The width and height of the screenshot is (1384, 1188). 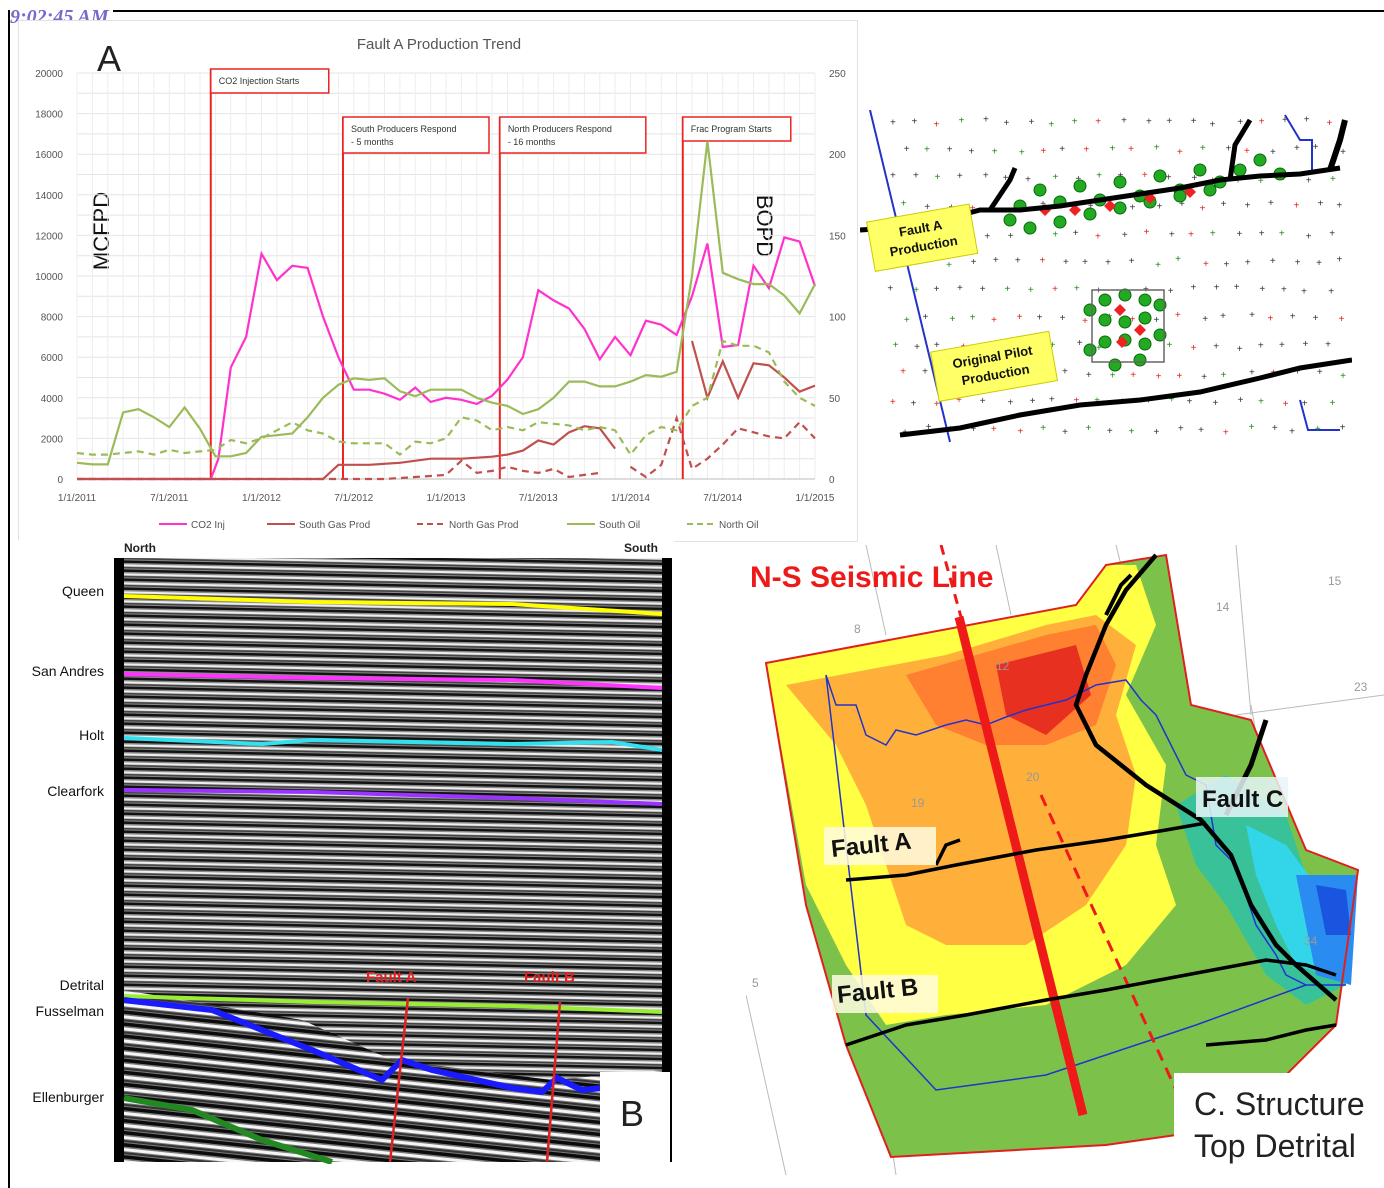 What do you see at coordinates (1118, 594) in the screenshot?
I see `fault-c-splay` at bounding box center [1118, 594].